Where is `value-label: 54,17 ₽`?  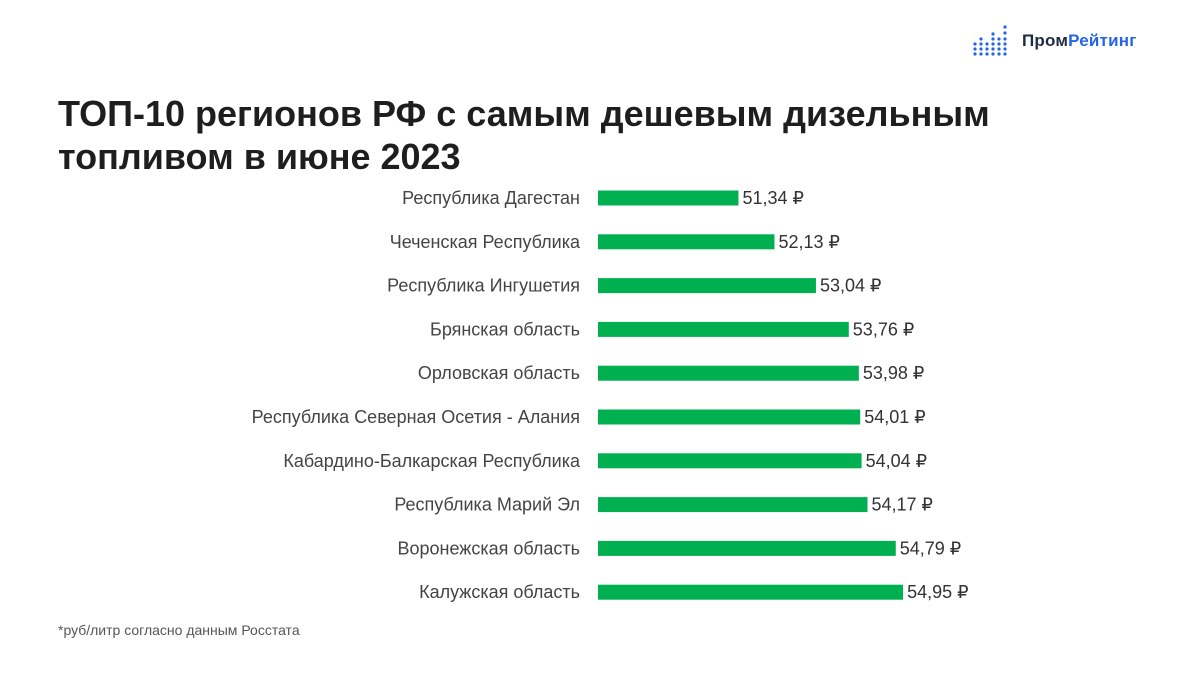 value-label: 54,17 ₽ is located at coordinates (902, 505).